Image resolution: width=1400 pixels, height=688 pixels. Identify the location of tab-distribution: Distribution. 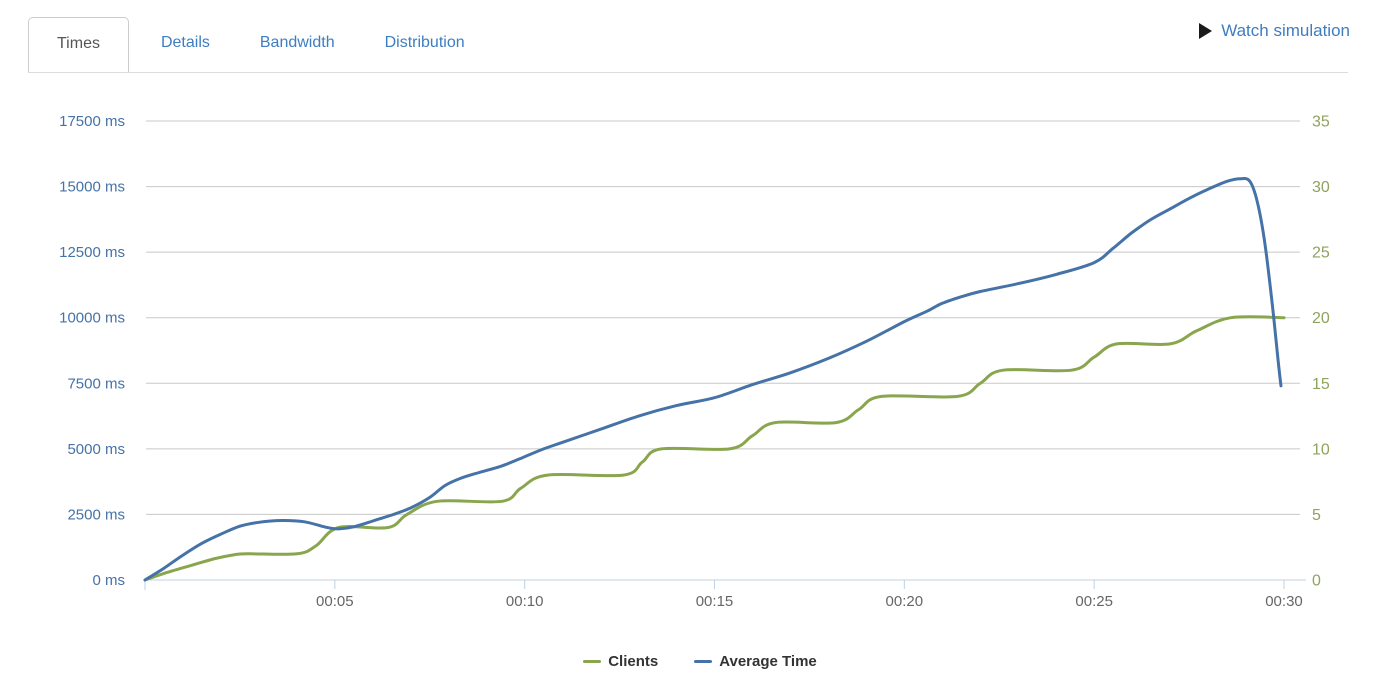
(424, 42).